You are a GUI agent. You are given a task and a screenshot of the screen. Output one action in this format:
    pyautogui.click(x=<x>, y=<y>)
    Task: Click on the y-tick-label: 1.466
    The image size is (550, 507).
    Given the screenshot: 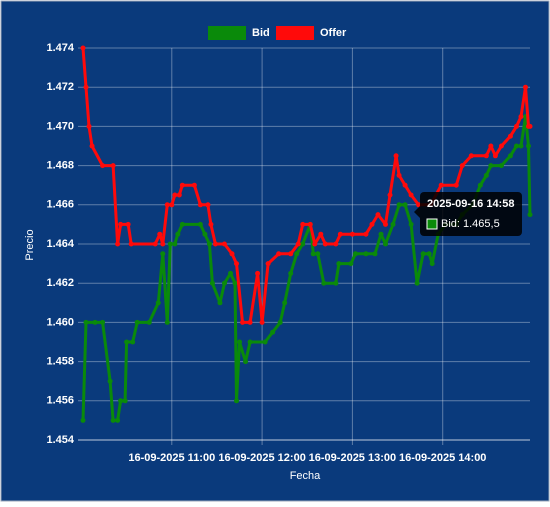 What is the action you would take?
    pyautogui.click(x=60, y=205)
    